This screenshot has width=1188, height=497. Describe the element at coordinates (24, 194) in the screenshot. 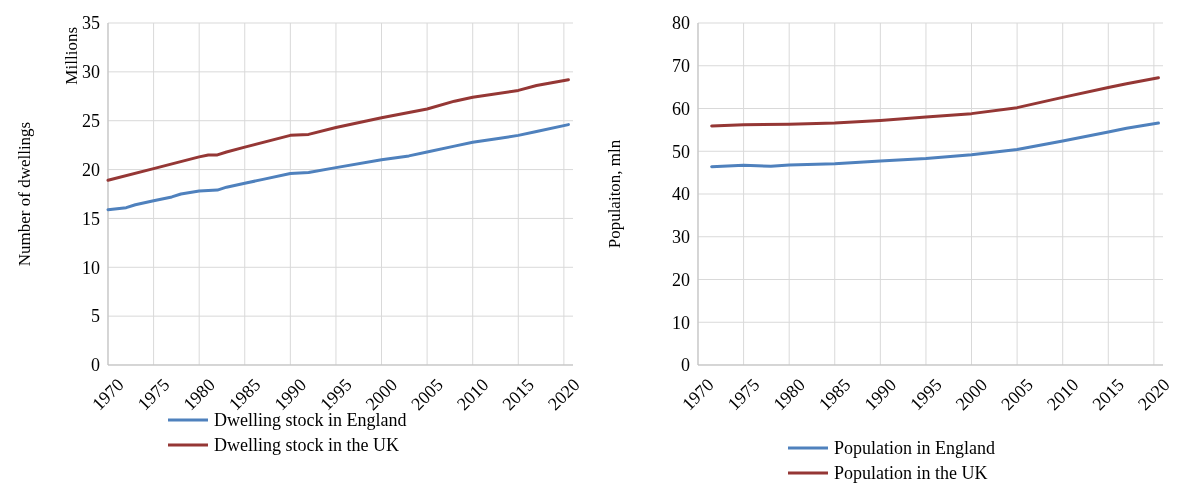

I see `y-axis-title: Number of dwellings` at that location.